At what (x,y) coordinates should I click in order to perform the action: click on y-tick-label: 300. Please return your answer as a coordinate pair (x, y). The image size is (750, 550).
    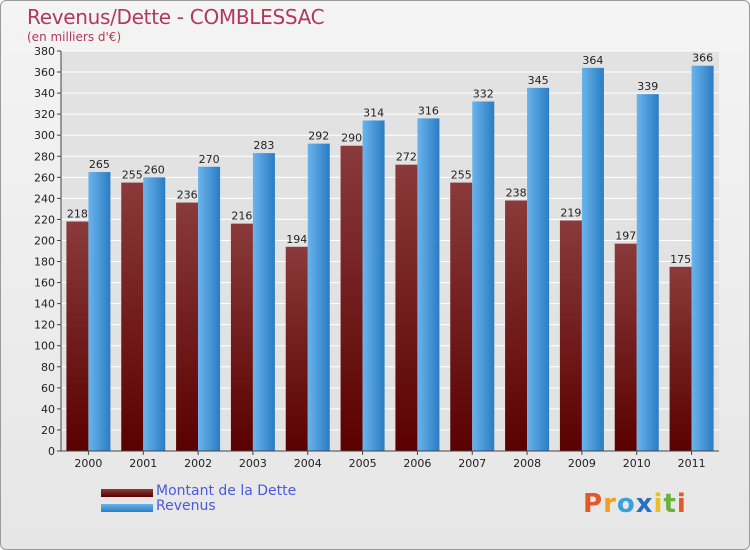
    Looking at the image, I should click on (44, 135).